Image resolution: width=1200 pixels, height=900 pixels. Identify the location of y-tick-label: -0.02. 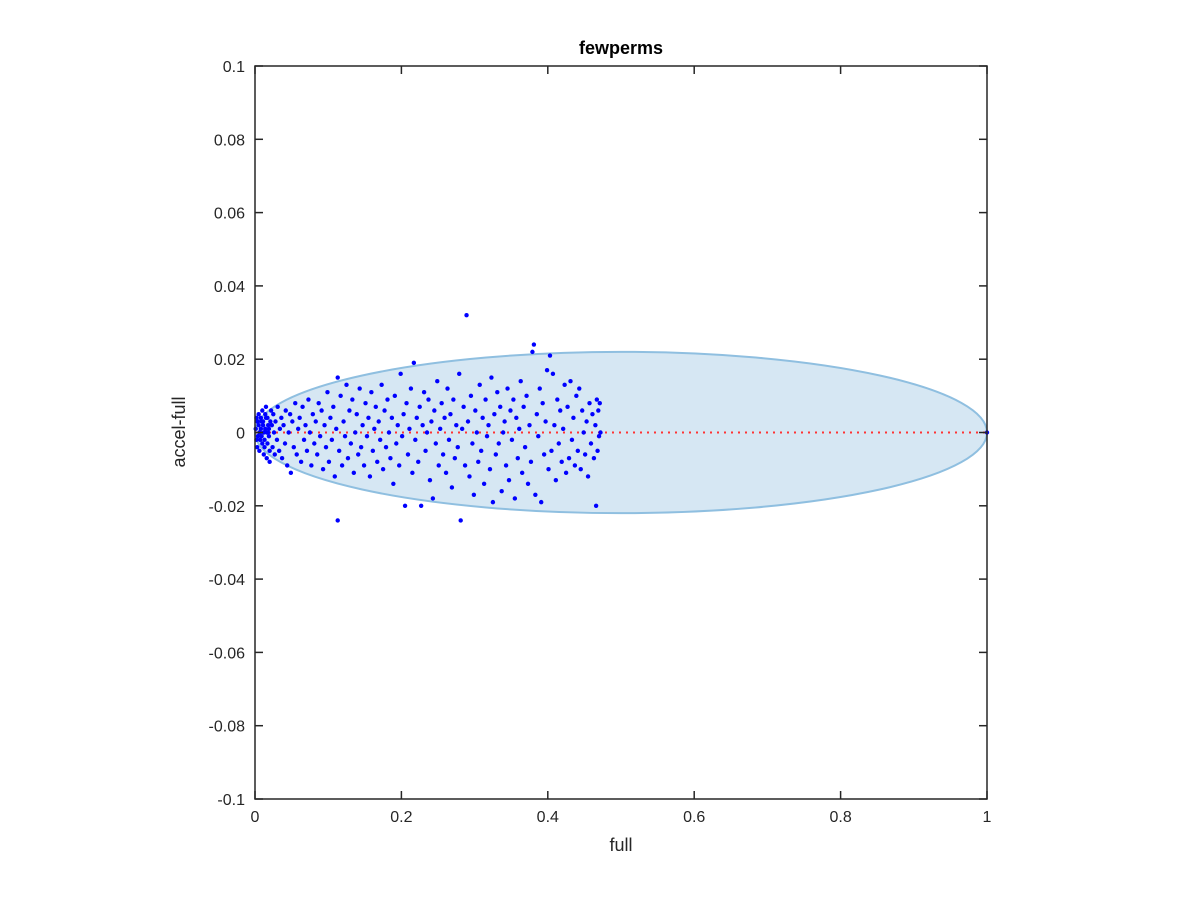
(227, 507).